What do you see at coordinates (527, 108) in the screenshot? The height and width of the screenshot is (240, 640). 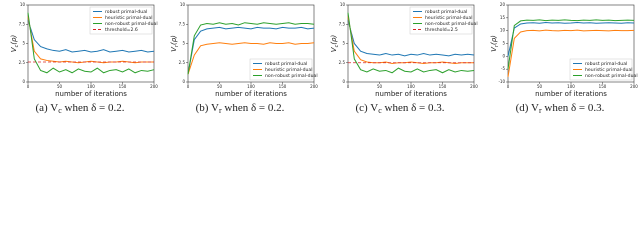 I see `caption-prefix: (d) V` at bounding box center [527, 108].